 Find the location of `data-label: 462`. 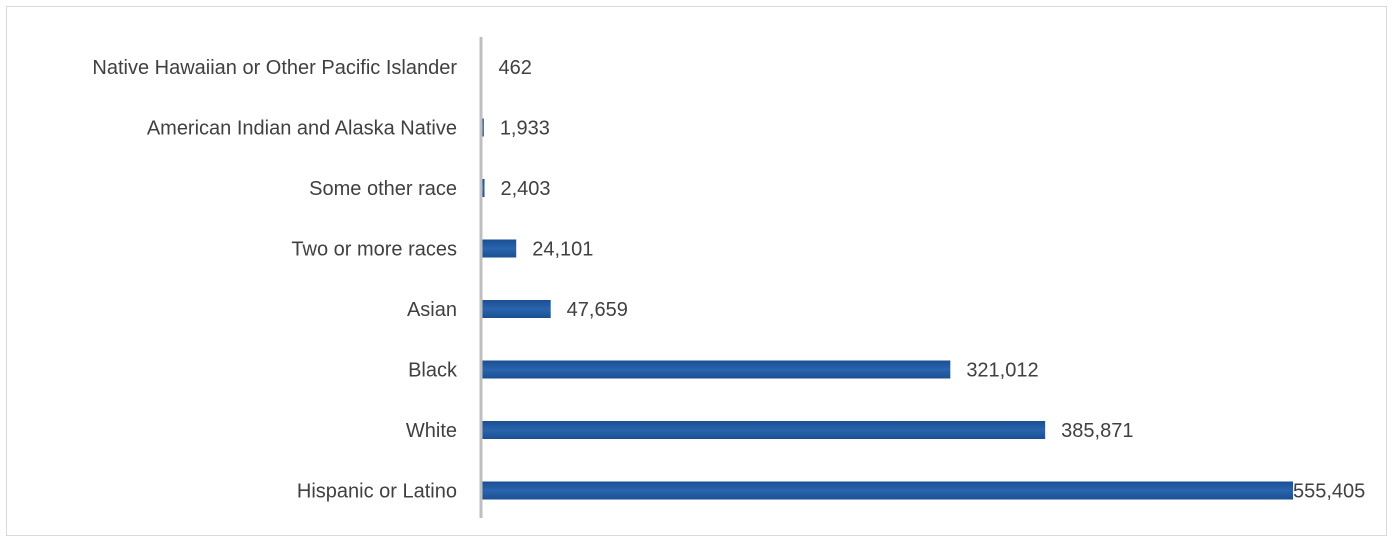

data-label: 462 is located at coordinates (515, 68).